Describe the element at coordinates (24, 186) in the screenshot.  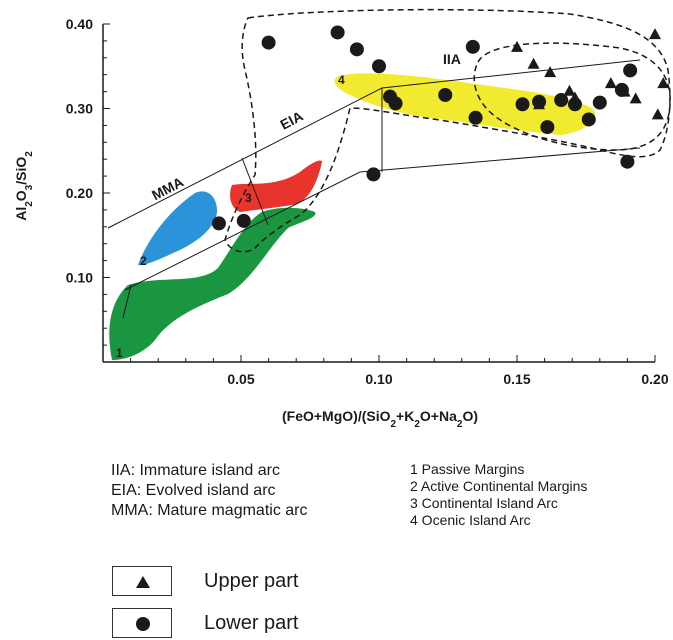
I see `y-axis-title: Al2O3/SiO2` at that location.